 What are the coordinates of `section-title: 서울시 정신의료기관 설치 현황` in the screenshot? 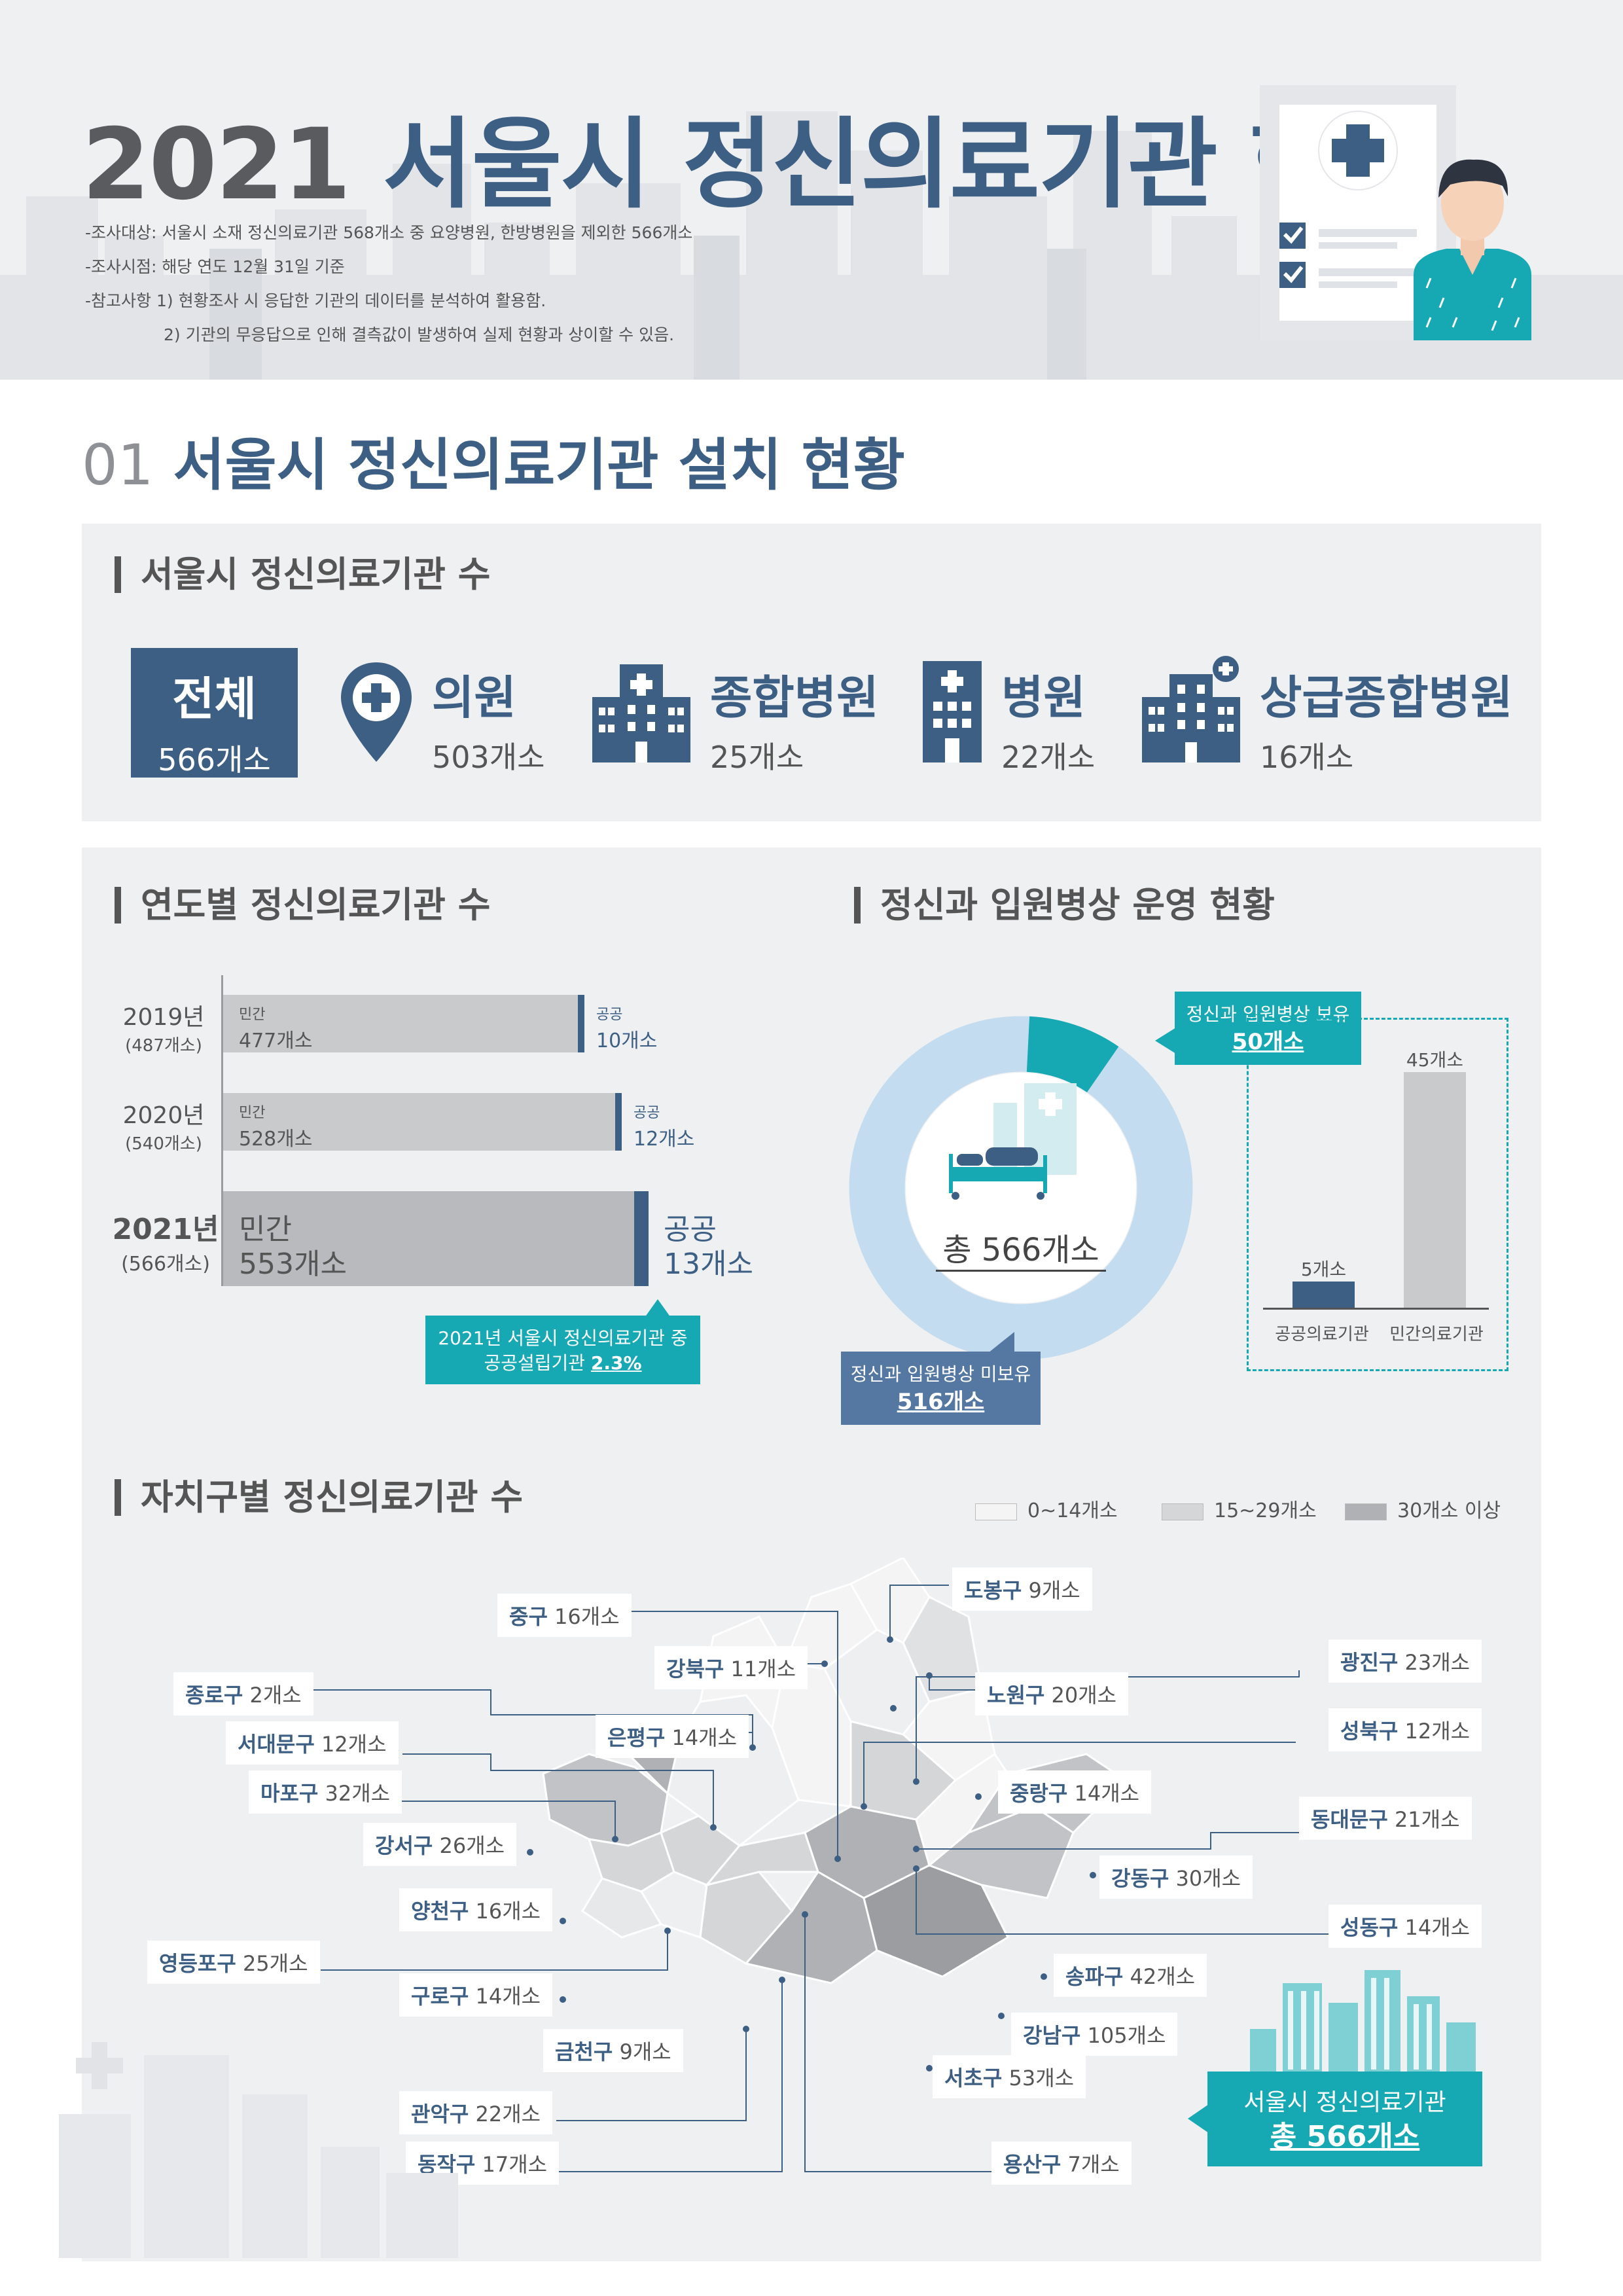 It's located at (539, 465).